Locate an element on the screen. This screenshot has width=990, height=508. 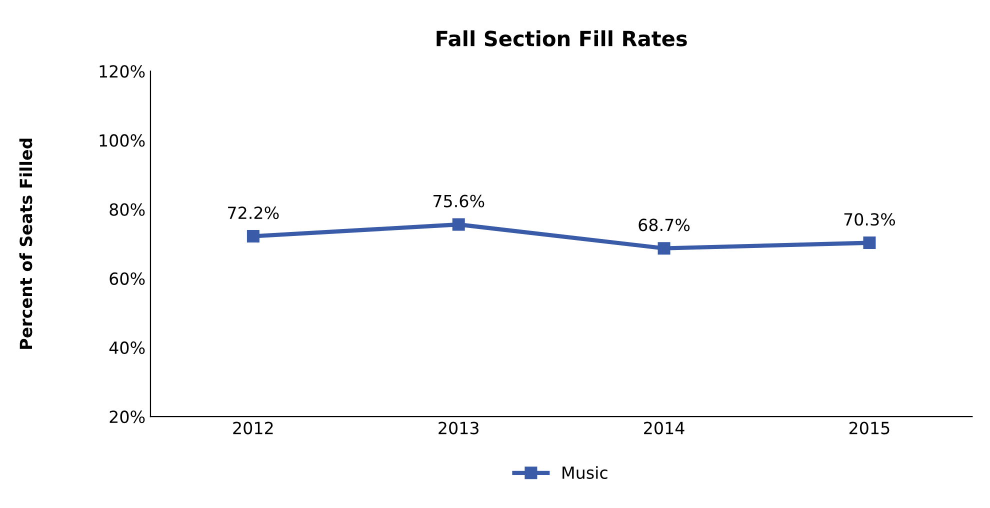
y-axis-title: Percent of Seats Filled is located at coordinates (25, 243).